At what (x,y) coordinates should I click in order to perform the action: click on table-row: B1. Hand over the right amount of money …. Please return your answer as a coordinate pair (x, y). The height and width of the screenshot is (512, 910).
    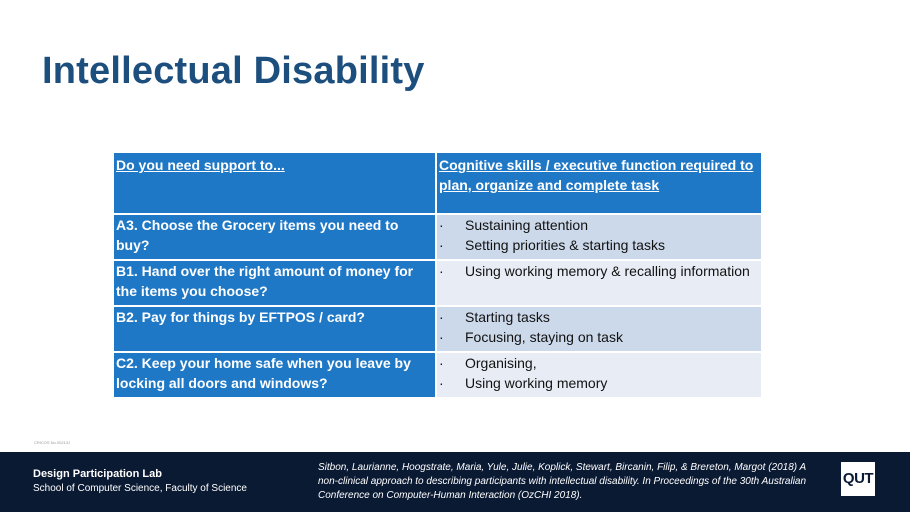
    Looking at the image, I should click on (437, 283).